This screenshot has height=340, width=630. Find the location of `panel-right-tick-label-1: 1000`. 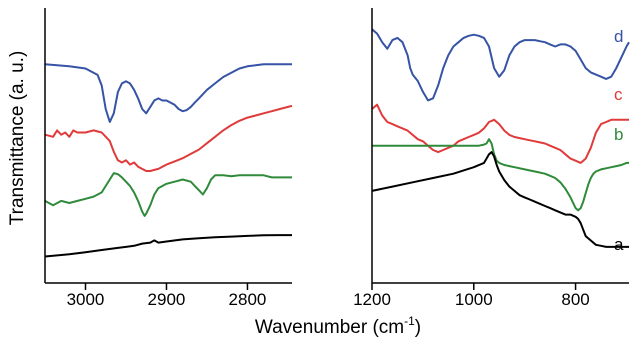

panel-right-tick-label-1: 1000 is located at coordinates (474, 299).